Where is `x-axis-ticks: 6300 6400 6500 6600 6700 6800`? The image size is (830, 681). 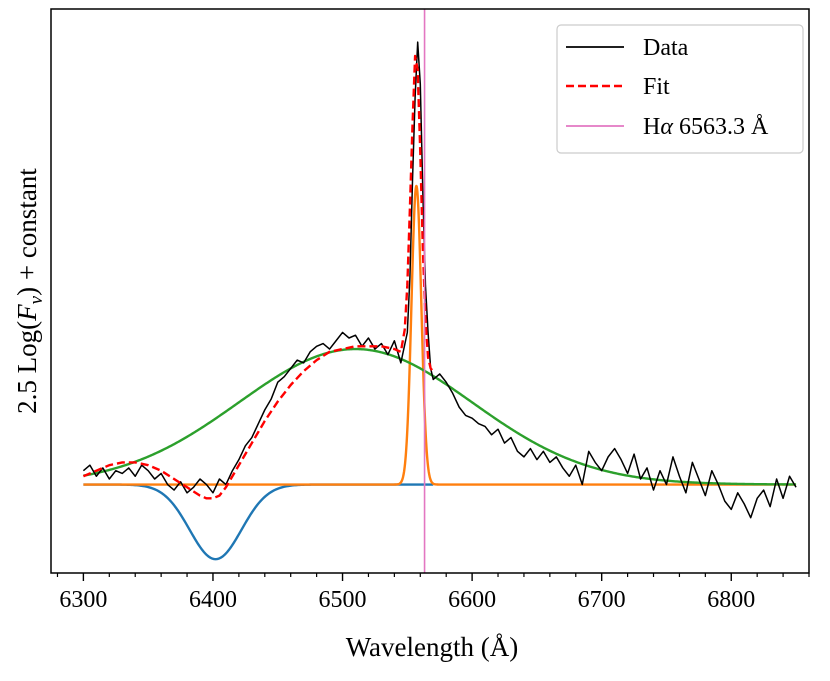 x-axis-ticks: 6300 6400 6500 6600 6700 6800 is located at coordinates (433, 593).